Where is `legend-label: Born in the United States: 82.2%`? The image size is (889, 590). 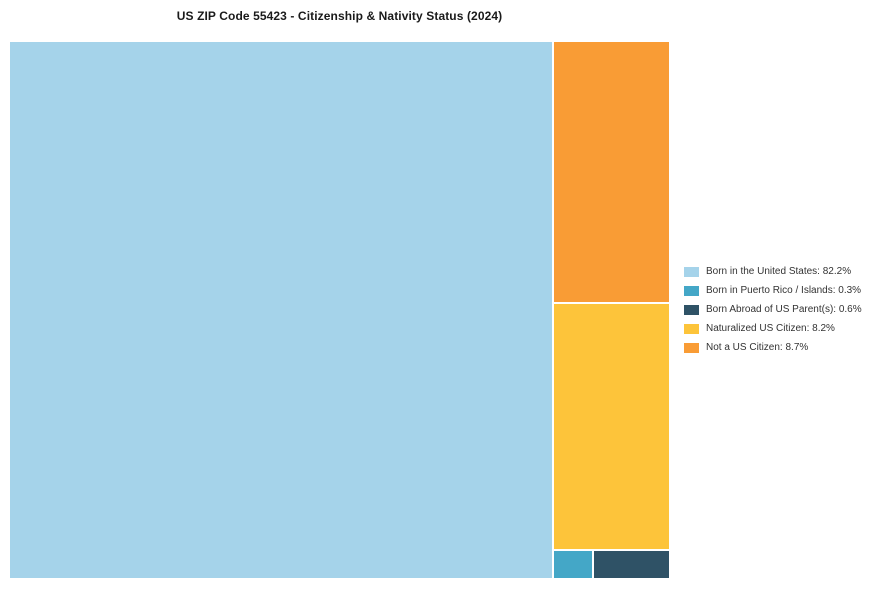
legend-label: Born in the United States: 82.2% is located at coordinates (779, 271).